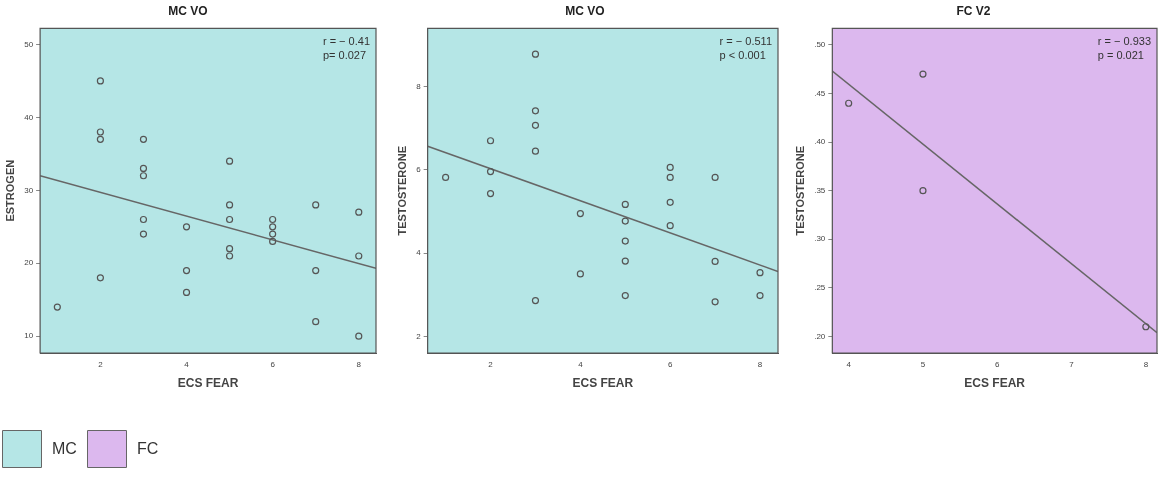 The width and height of the screenshot is (1163, 477). I want to click on annotation: p= 0.027, so click(344, 54).